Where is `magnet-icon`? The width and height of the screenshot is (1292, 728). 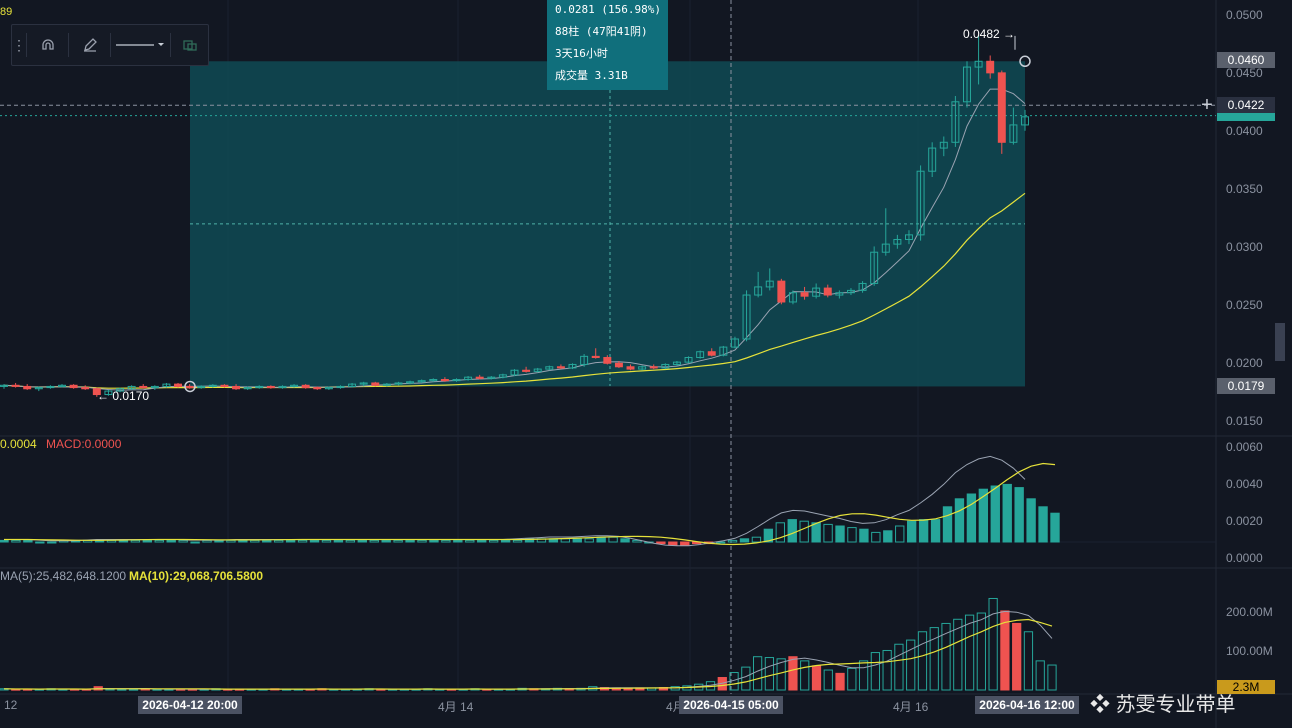 magnet-icon is located at coordinates (48, 45).